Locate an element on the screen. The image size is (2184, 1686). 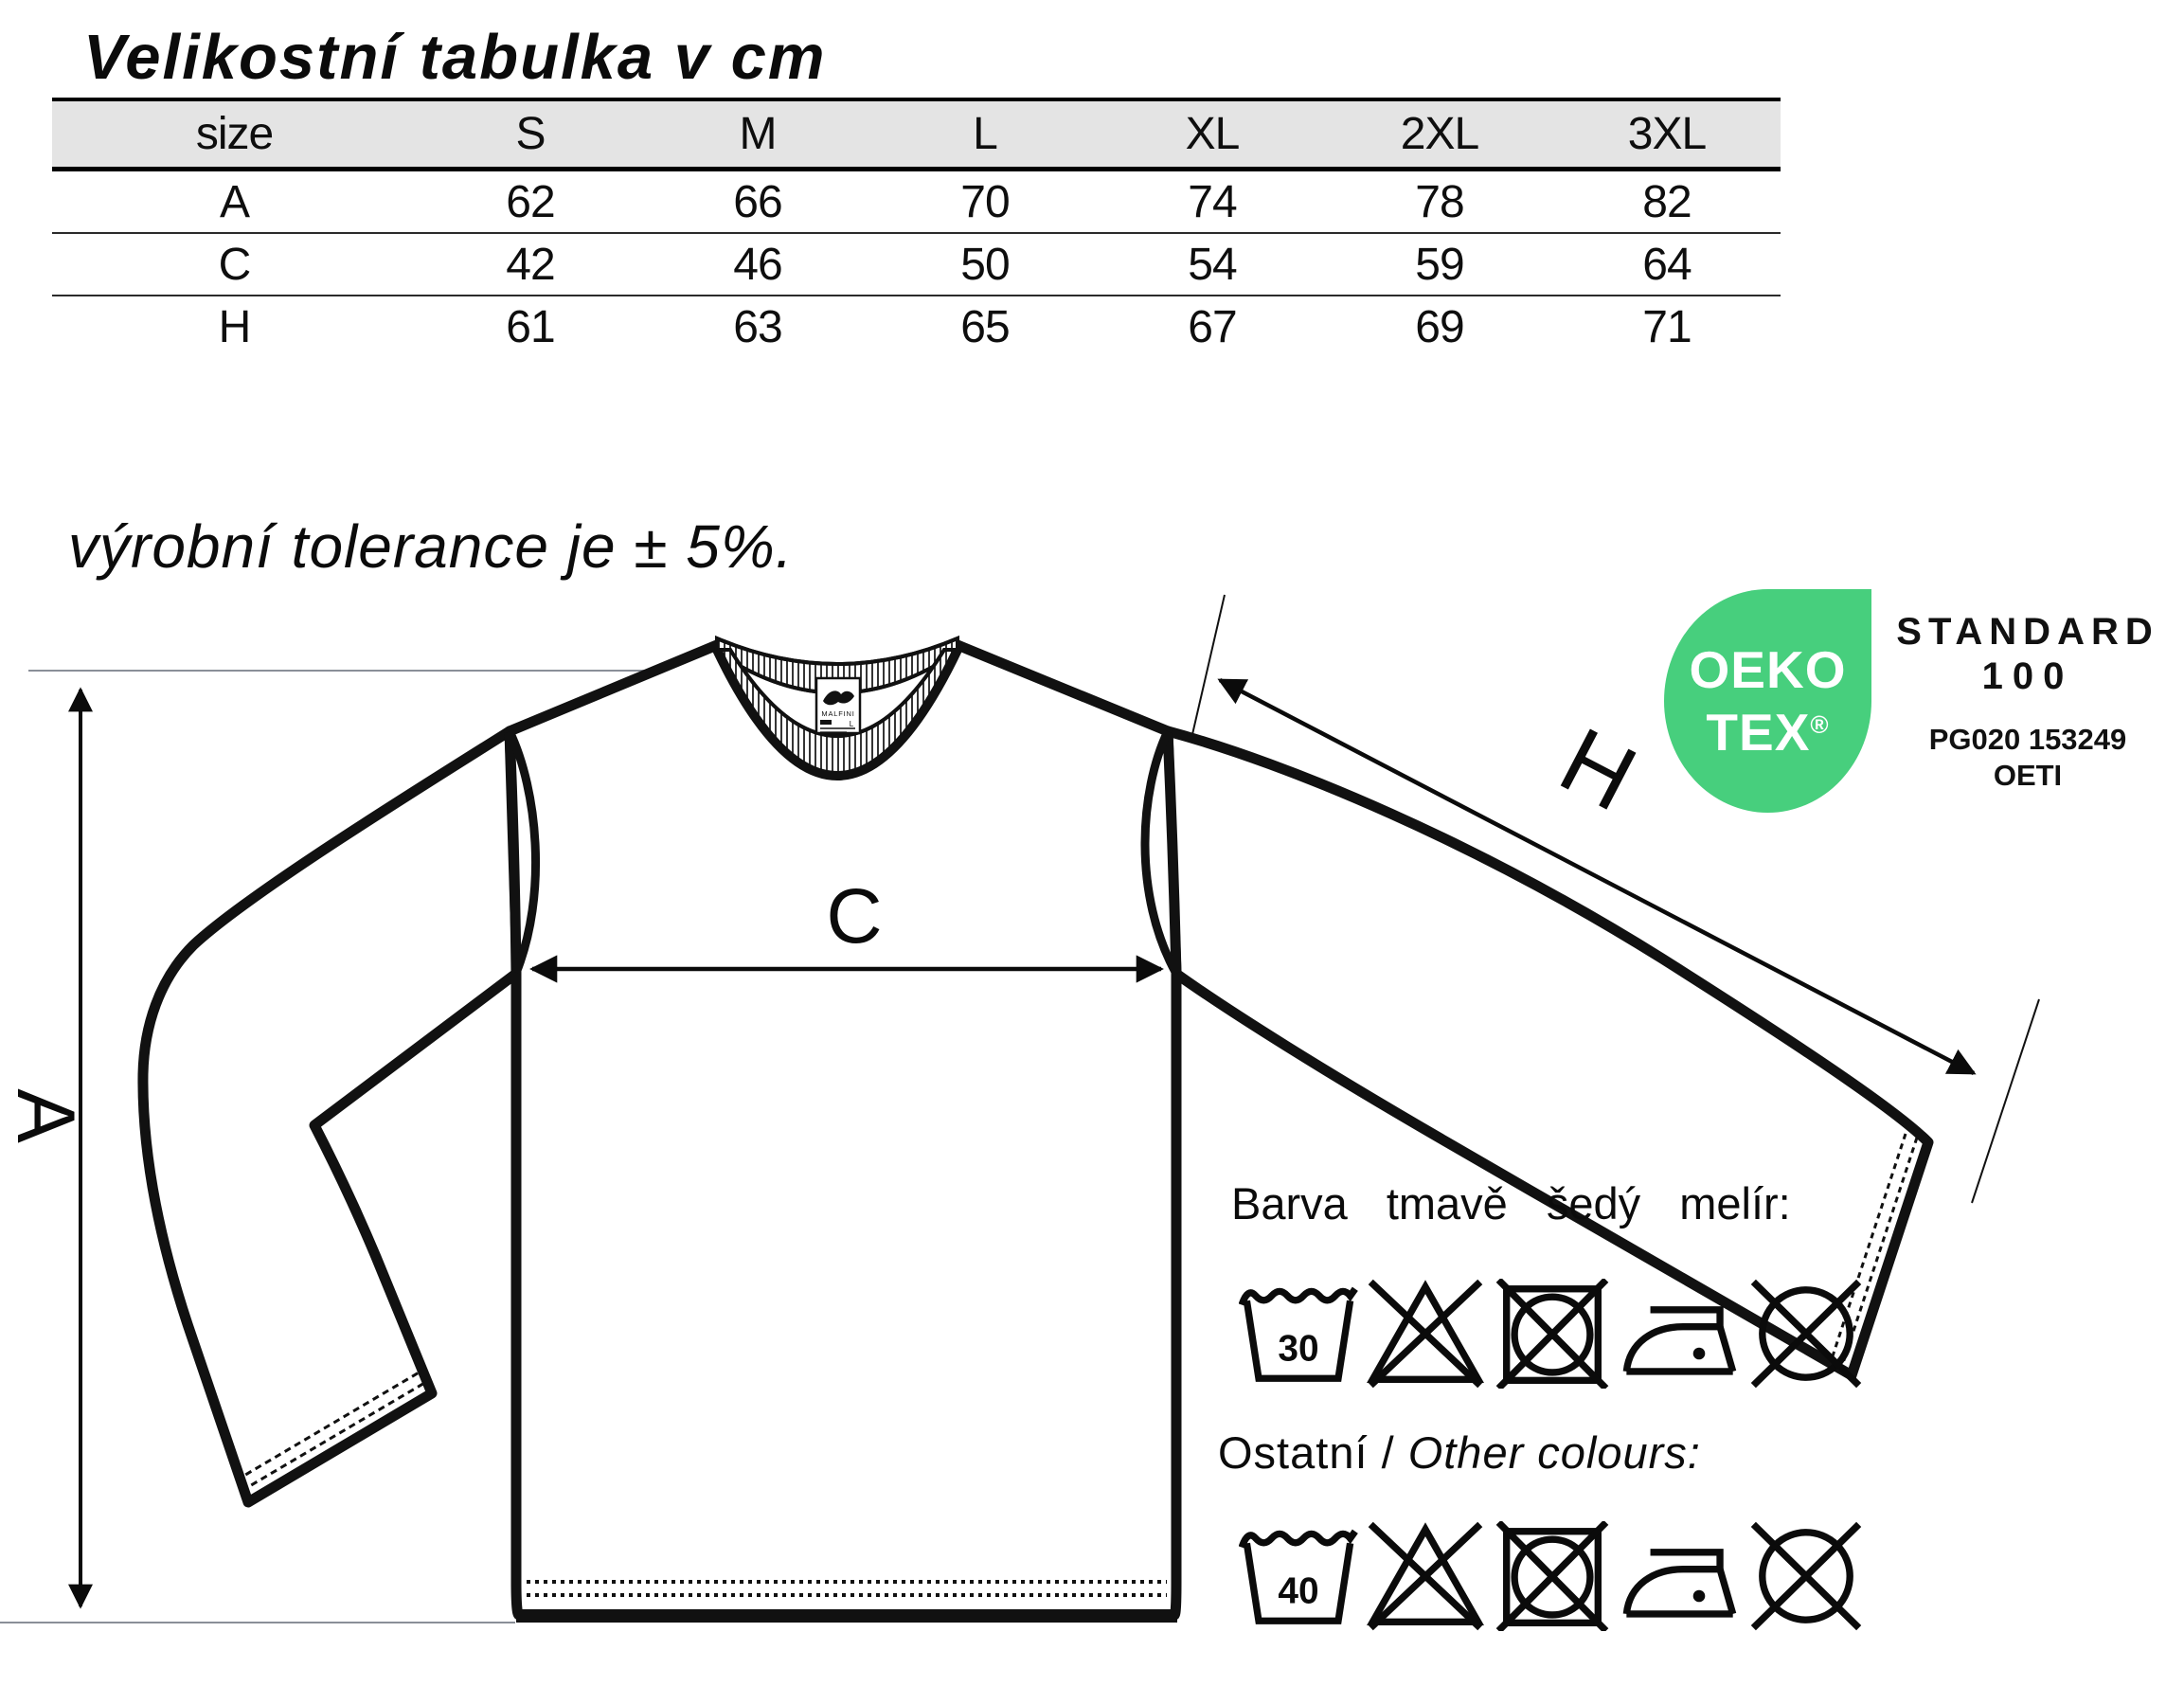
care-caption-other-colours: Ostatní / Other colours: is located at coordinates (1459, 1452).